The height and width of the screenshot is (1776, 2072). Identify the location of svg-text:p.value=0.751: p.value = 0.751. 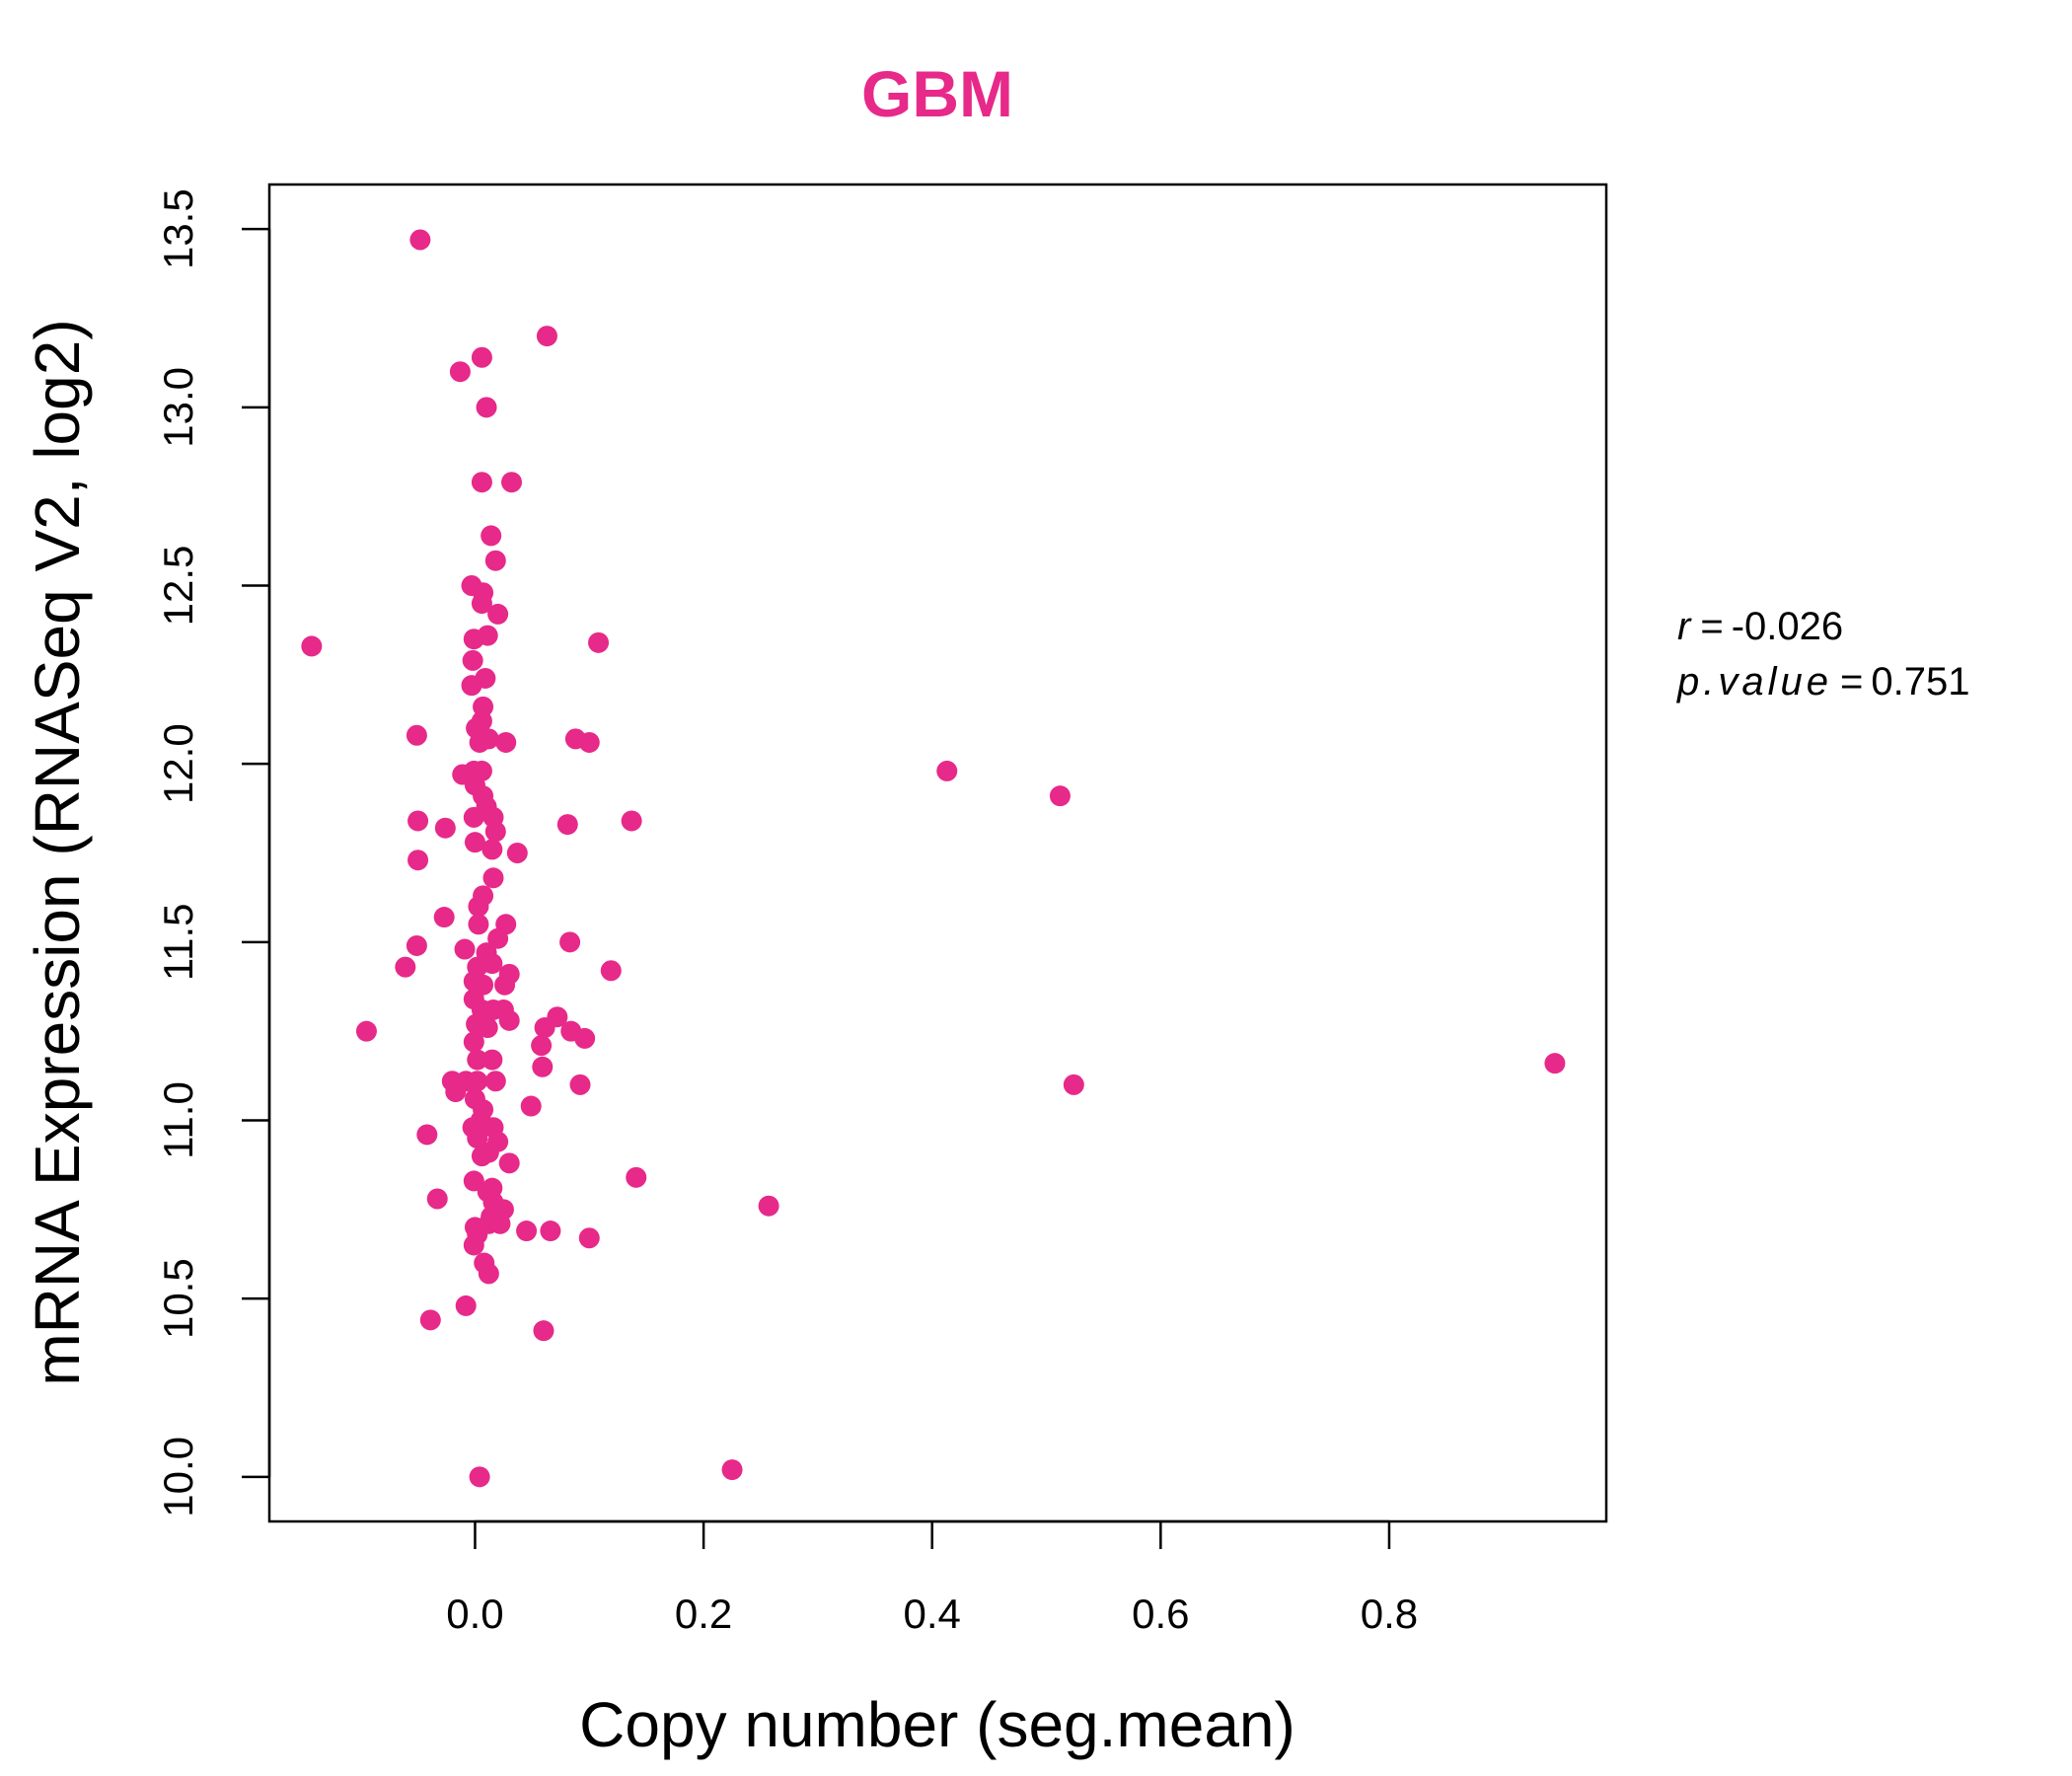
(1823, 681).